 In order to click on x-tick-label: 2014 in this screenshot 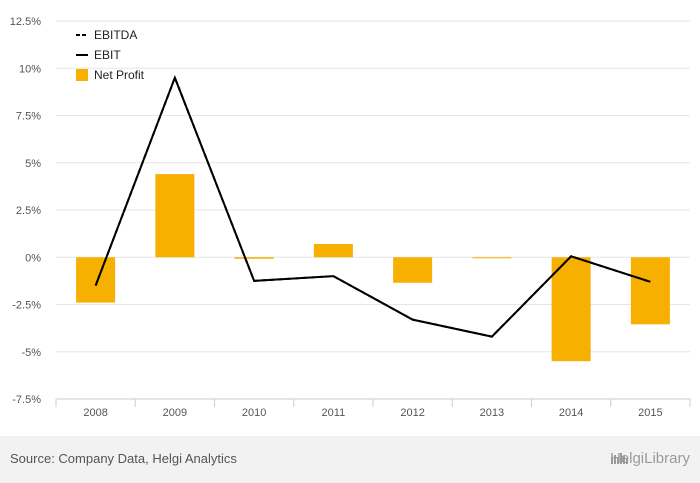, I will do `click(571, 413)`.